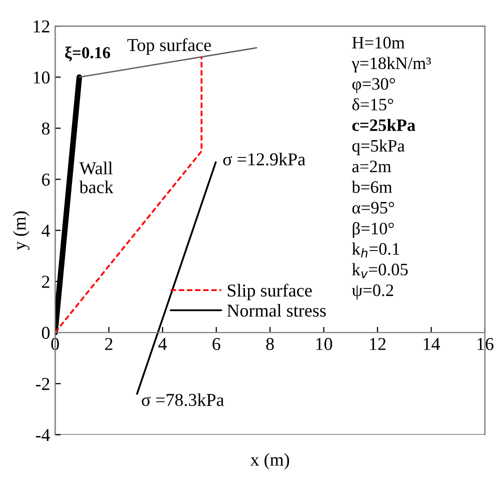 The image size is (501, 483). I want to click on annotation: b=6m, so click(372, 186).